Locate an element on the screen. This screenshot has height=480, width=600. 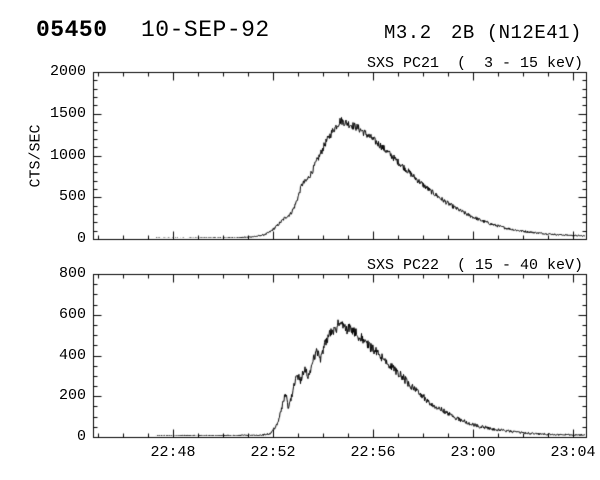
ytick-label: 1000 is located at coordinates (67, 155).